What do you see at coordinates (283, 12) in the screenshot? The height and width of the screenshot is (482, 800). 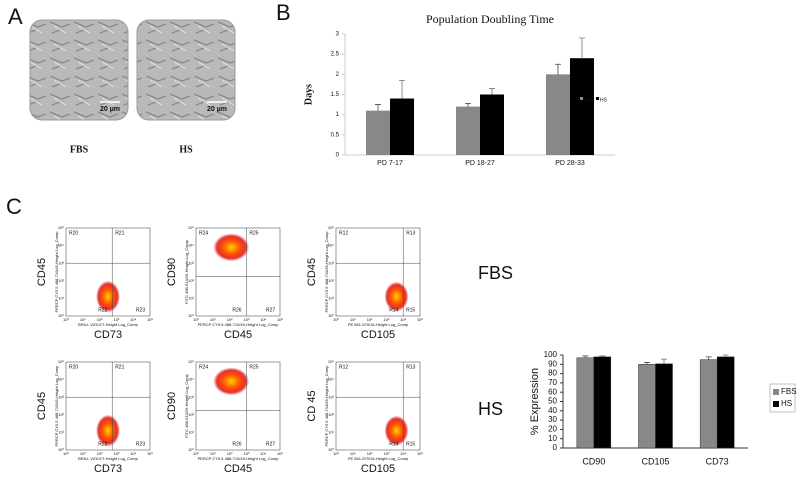 I see `panel-label: B` at bounding box center [283, 12].